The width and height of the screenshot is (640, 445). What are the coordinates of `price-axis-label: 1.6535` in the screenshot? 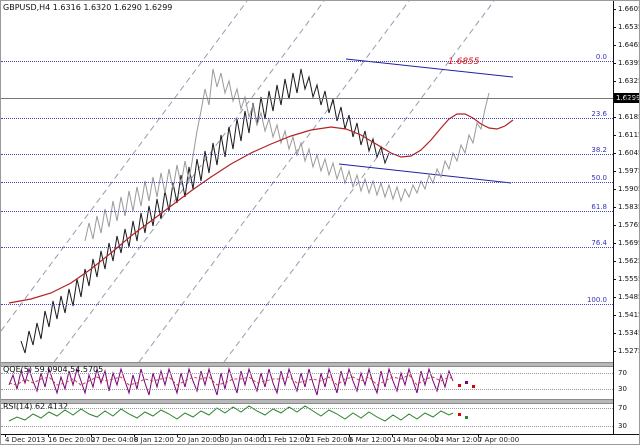 It's located at (628, 27).